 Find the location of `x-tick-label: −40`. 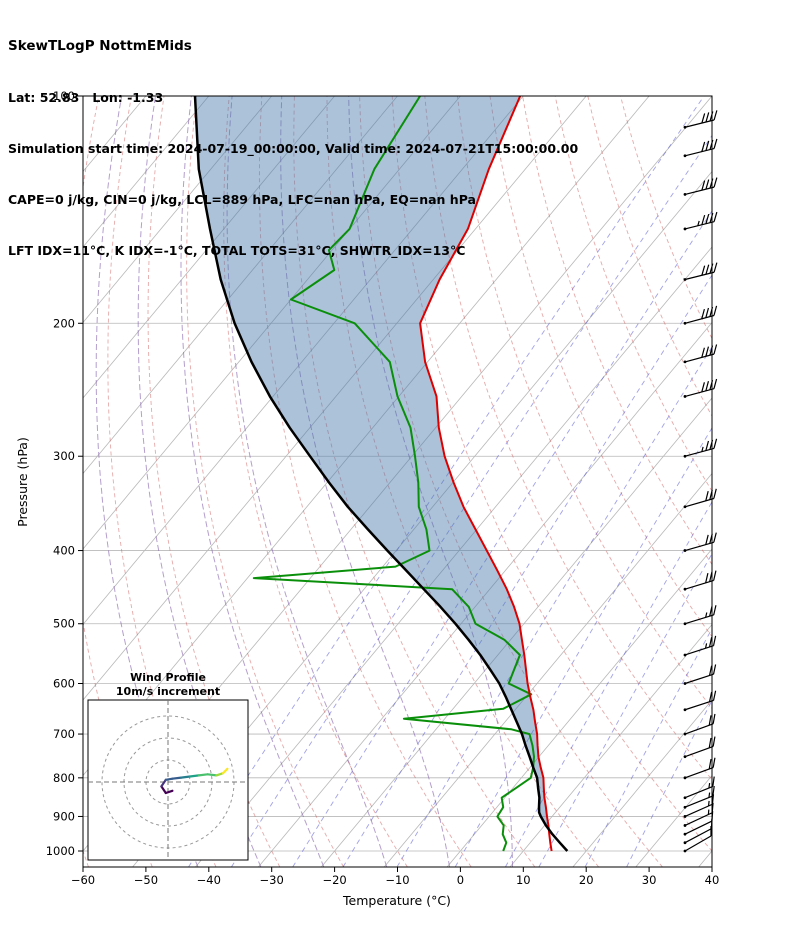

x-tick-label: −40 is located at coordinates (209, 880).